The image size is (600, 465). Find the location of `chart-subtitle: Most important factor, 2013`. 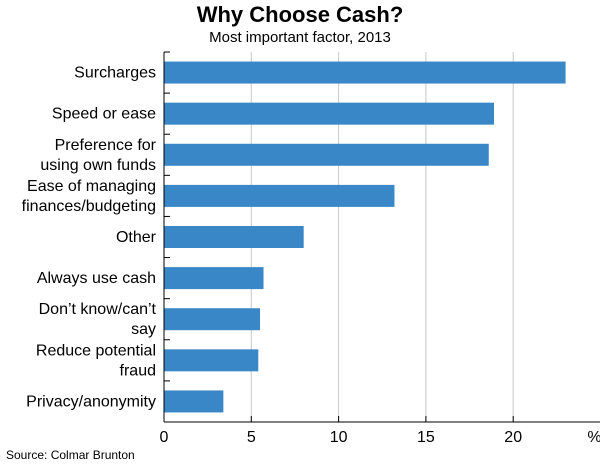

chart-subtitle: Most important factor, 2013 is located at coordinates (300, 37).